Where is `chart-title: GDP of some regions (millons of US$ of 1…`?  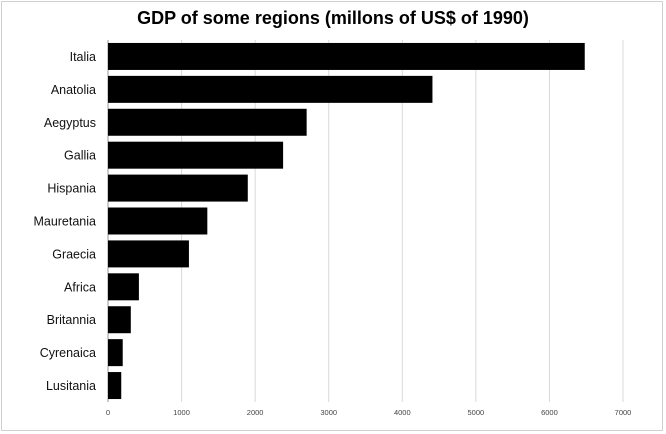 chart-title: GDP of some regions (millons of US$ of 1… is located at coordinates (333, 18).